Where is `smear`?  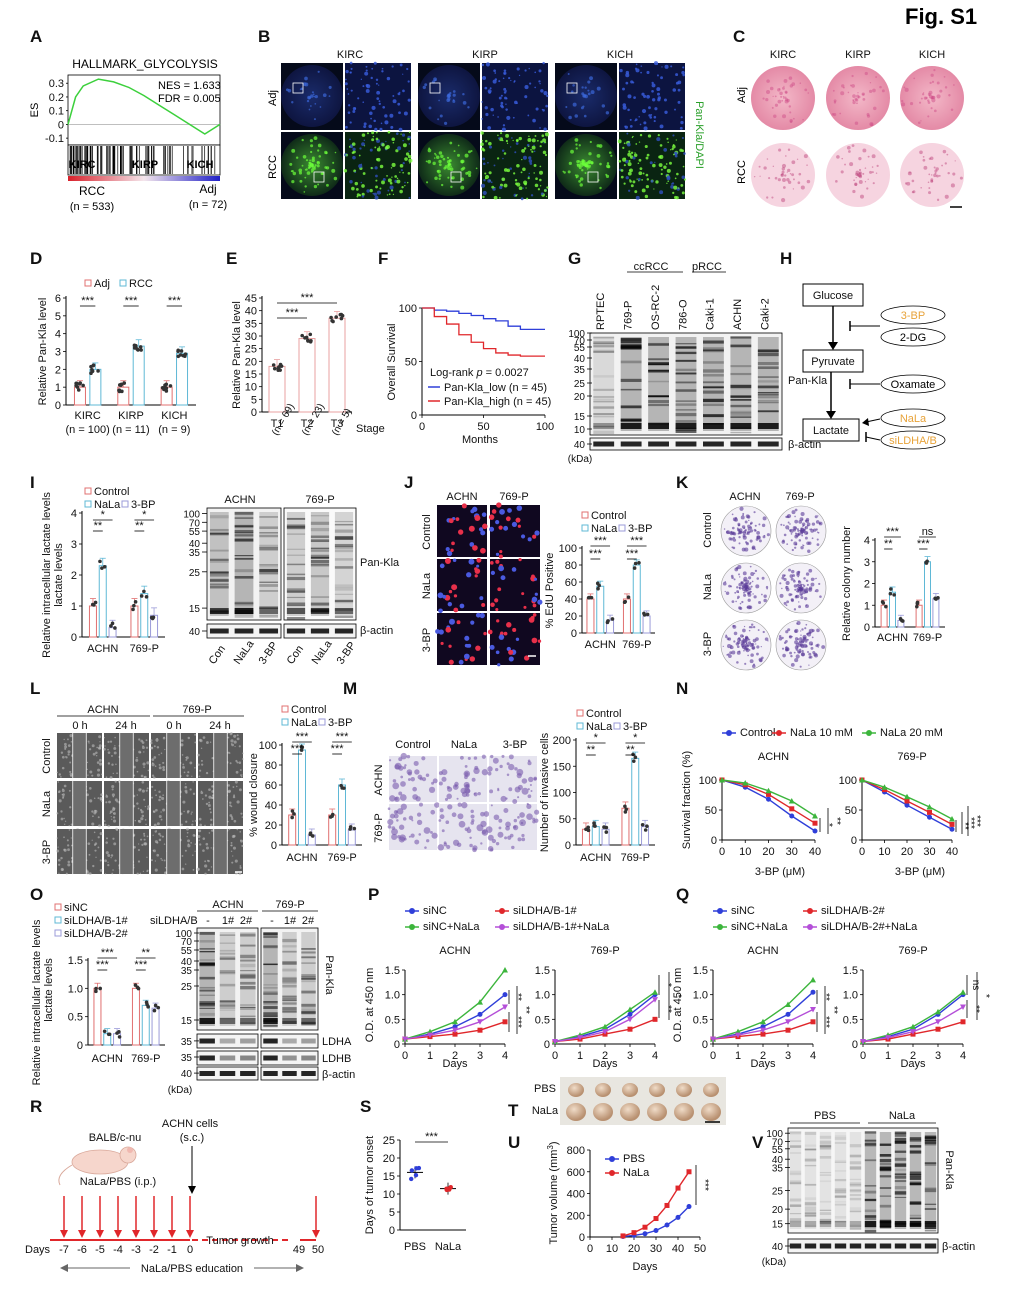
smear is located at coordinates (885, 1180).